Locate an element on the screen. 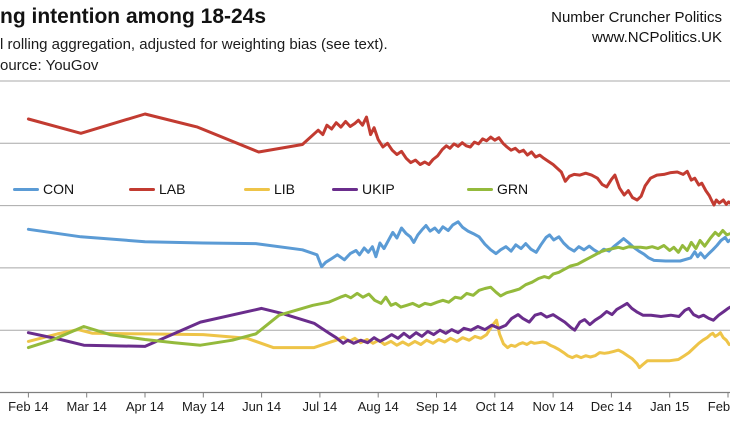  brand-name: Number Cruncher Politics is located at coordinates (636, 17).